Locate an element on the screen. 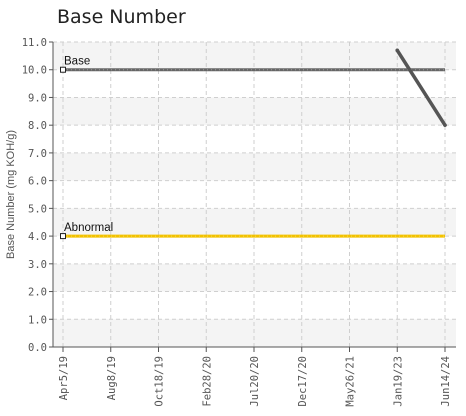 This screenshot has width=466, height=416. reference-label-base: Base is located at coordinates (77, 62).